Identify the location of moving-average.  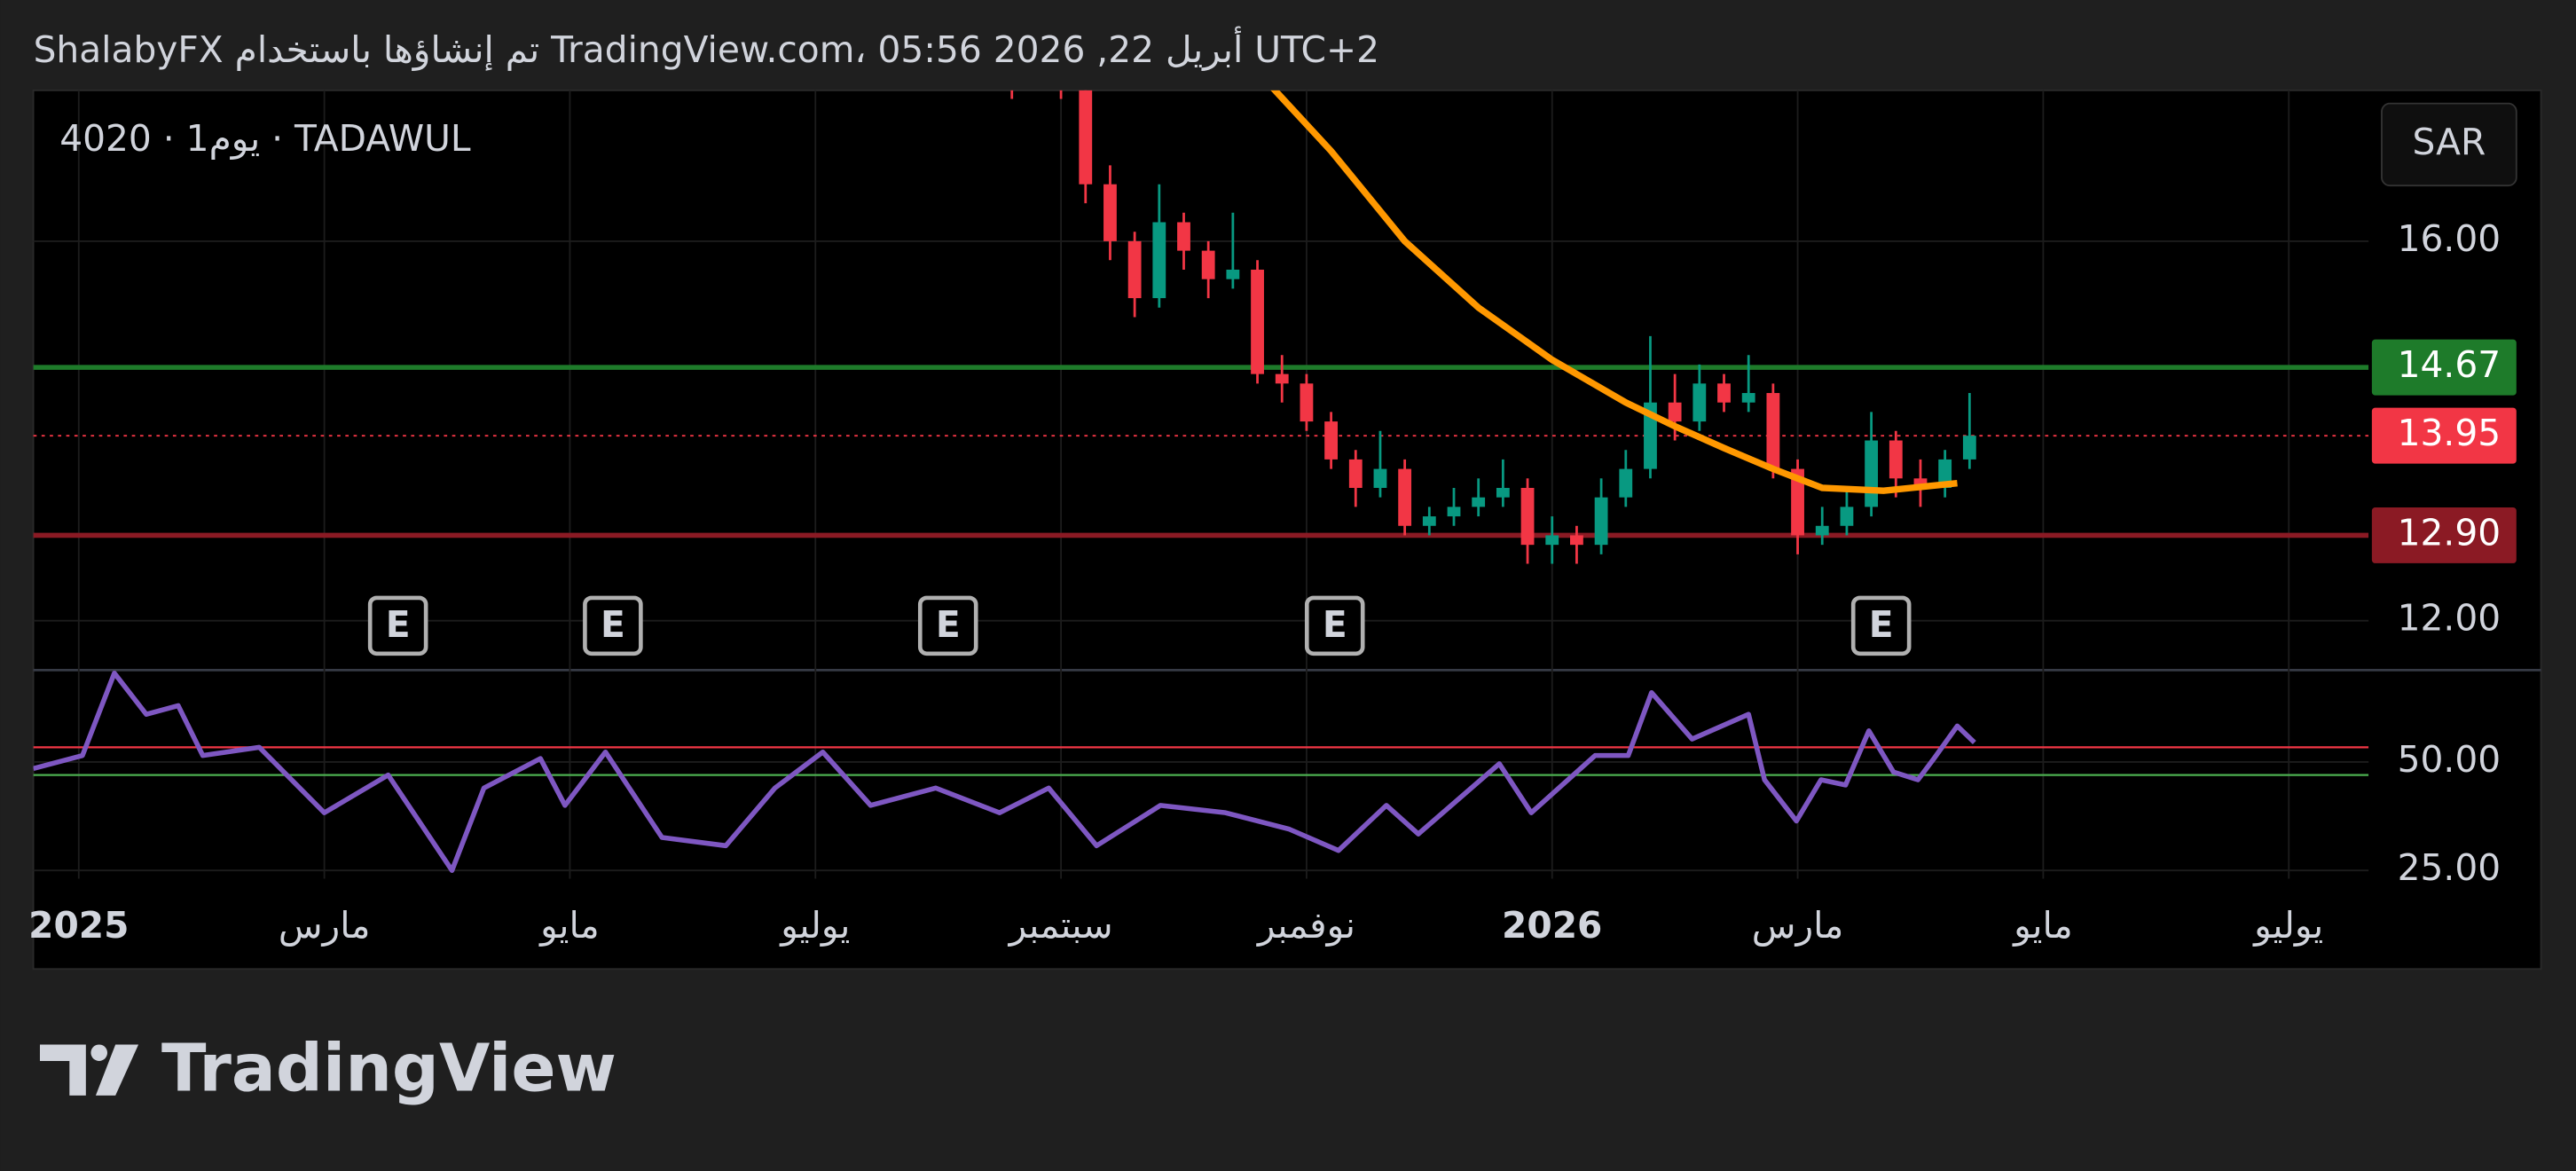
(1614, 292).